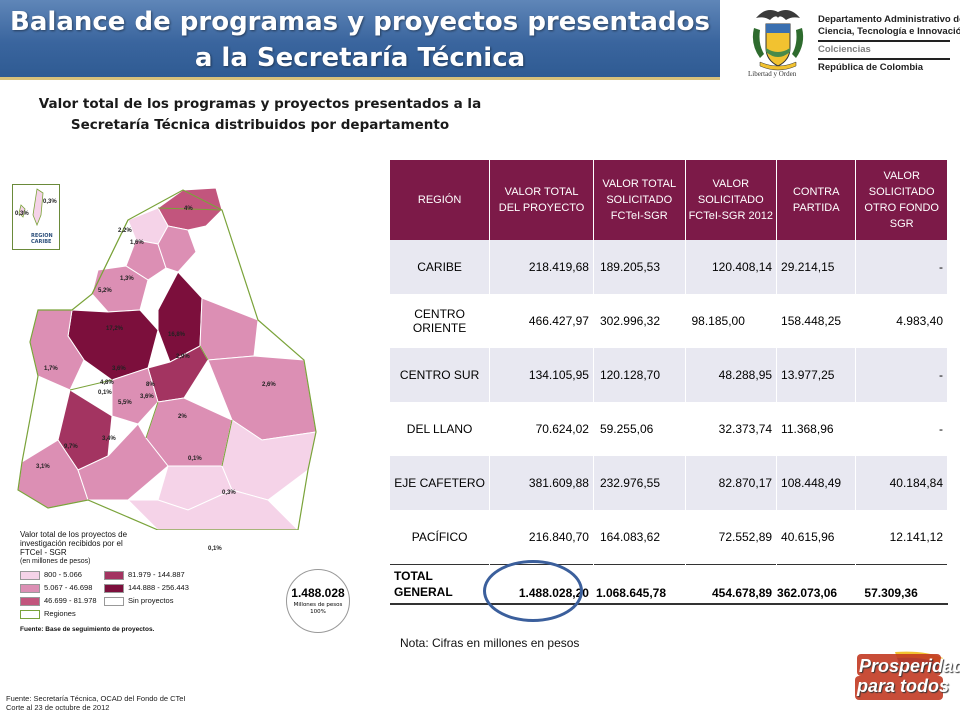  I want to click on cell-region: EJE CAFETERO, so click(440, 483).